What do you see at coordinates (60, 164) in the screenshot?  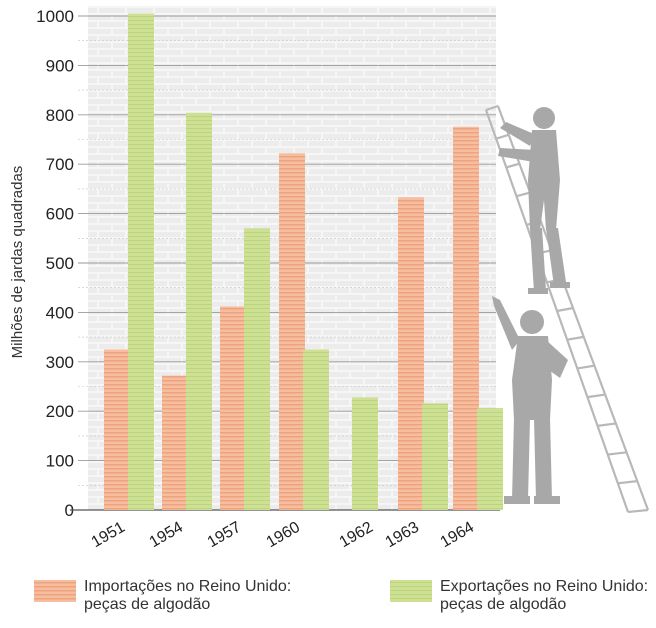 I see `y-tick-label: 700` at bounding box center [60, 164].